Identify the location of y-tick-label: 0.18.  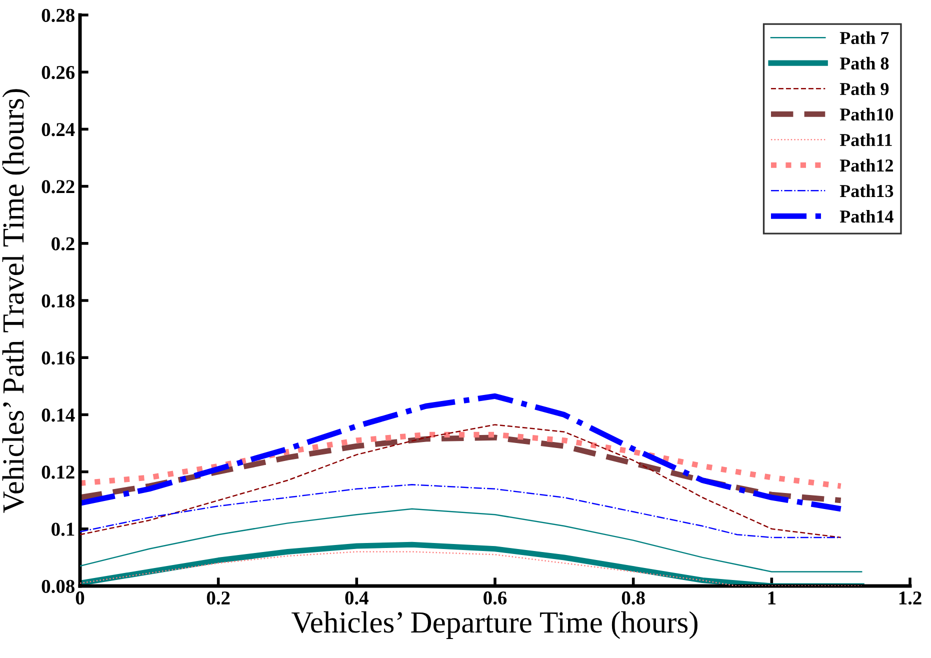
(58, 301).